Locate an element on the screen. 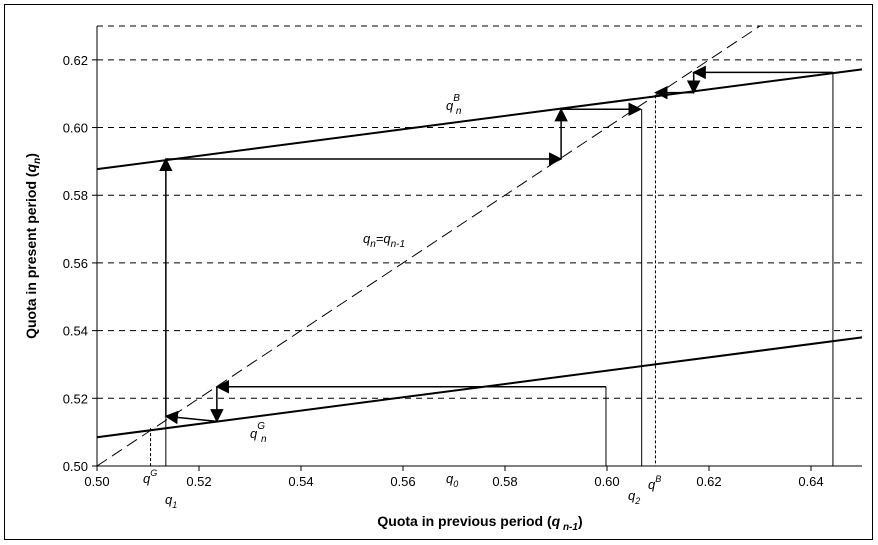 This screenshot has height=545, width=878. y-tick-label: 0.56 is located at coordinates (75, 263).